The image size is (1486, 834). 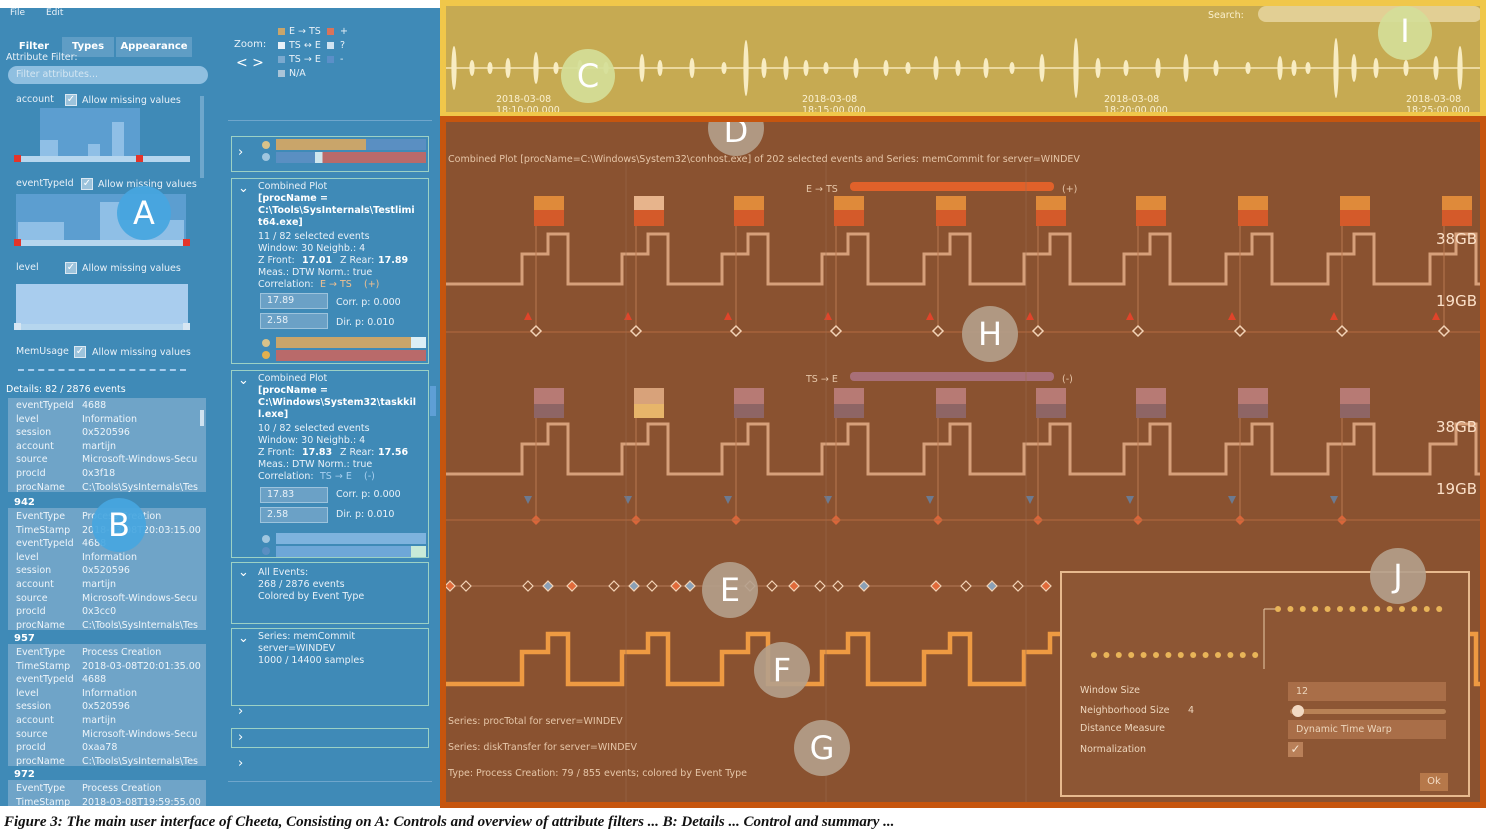 I want to click on detail-row: procName C:\Tools\SysInternals\Tes, so click(x=107, y=487).